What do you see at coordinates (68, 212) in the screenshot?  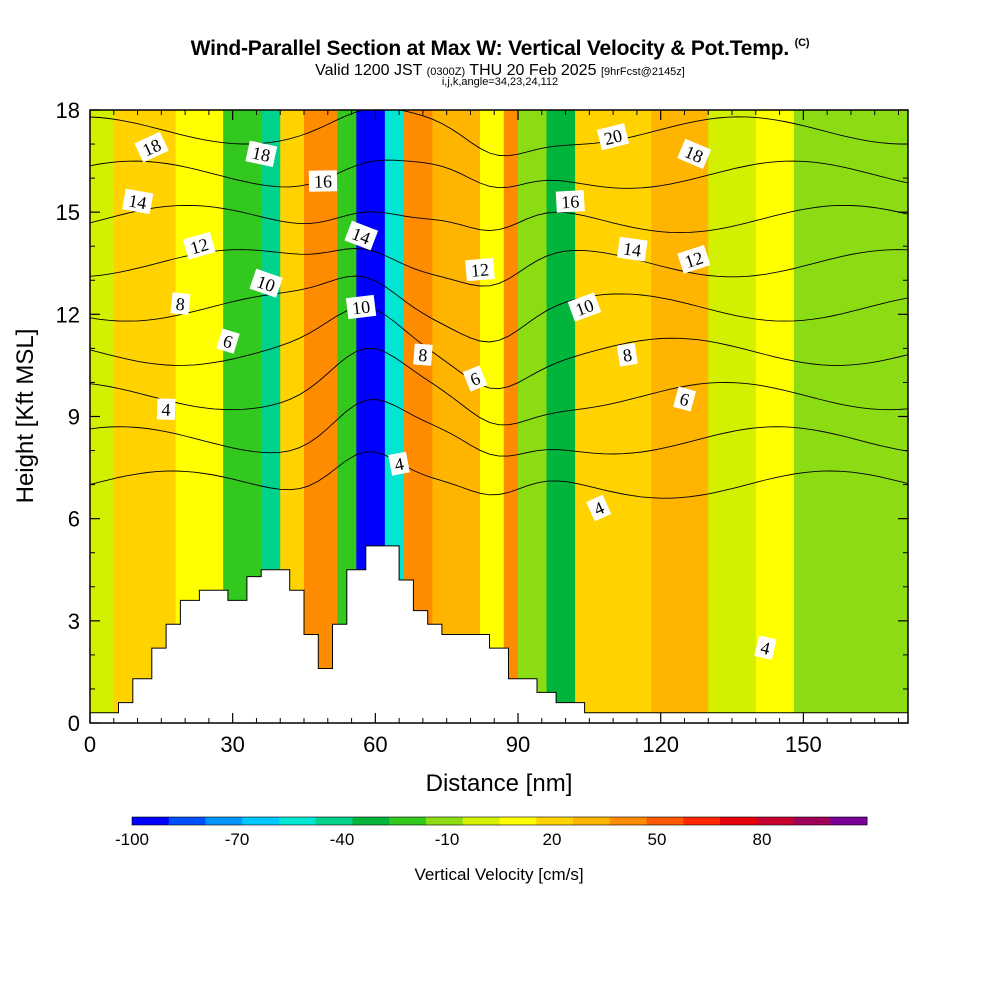 I see `y-tick-label: 15` at bounding box center [68, 212].